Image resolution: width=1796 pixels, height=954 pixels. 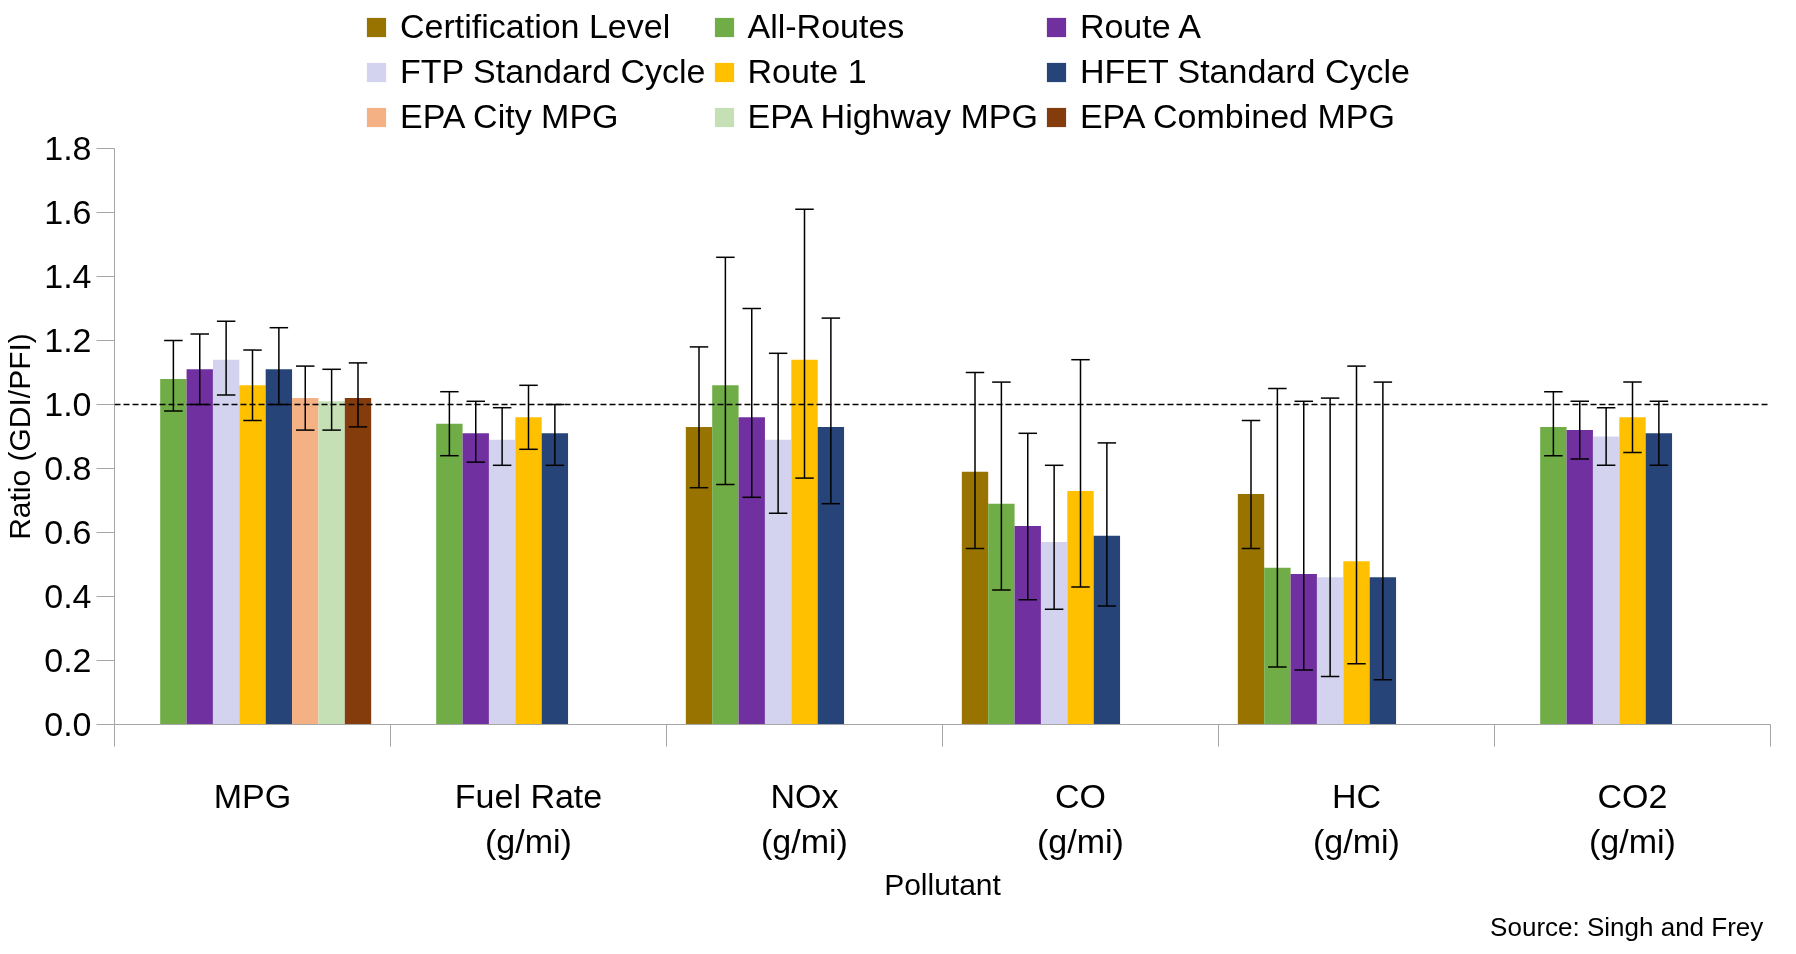 What do you see at coordinates (943, 885) in the screenshot?
I see `x-axis-title: Pollutant` at bounding box center [943, 885].